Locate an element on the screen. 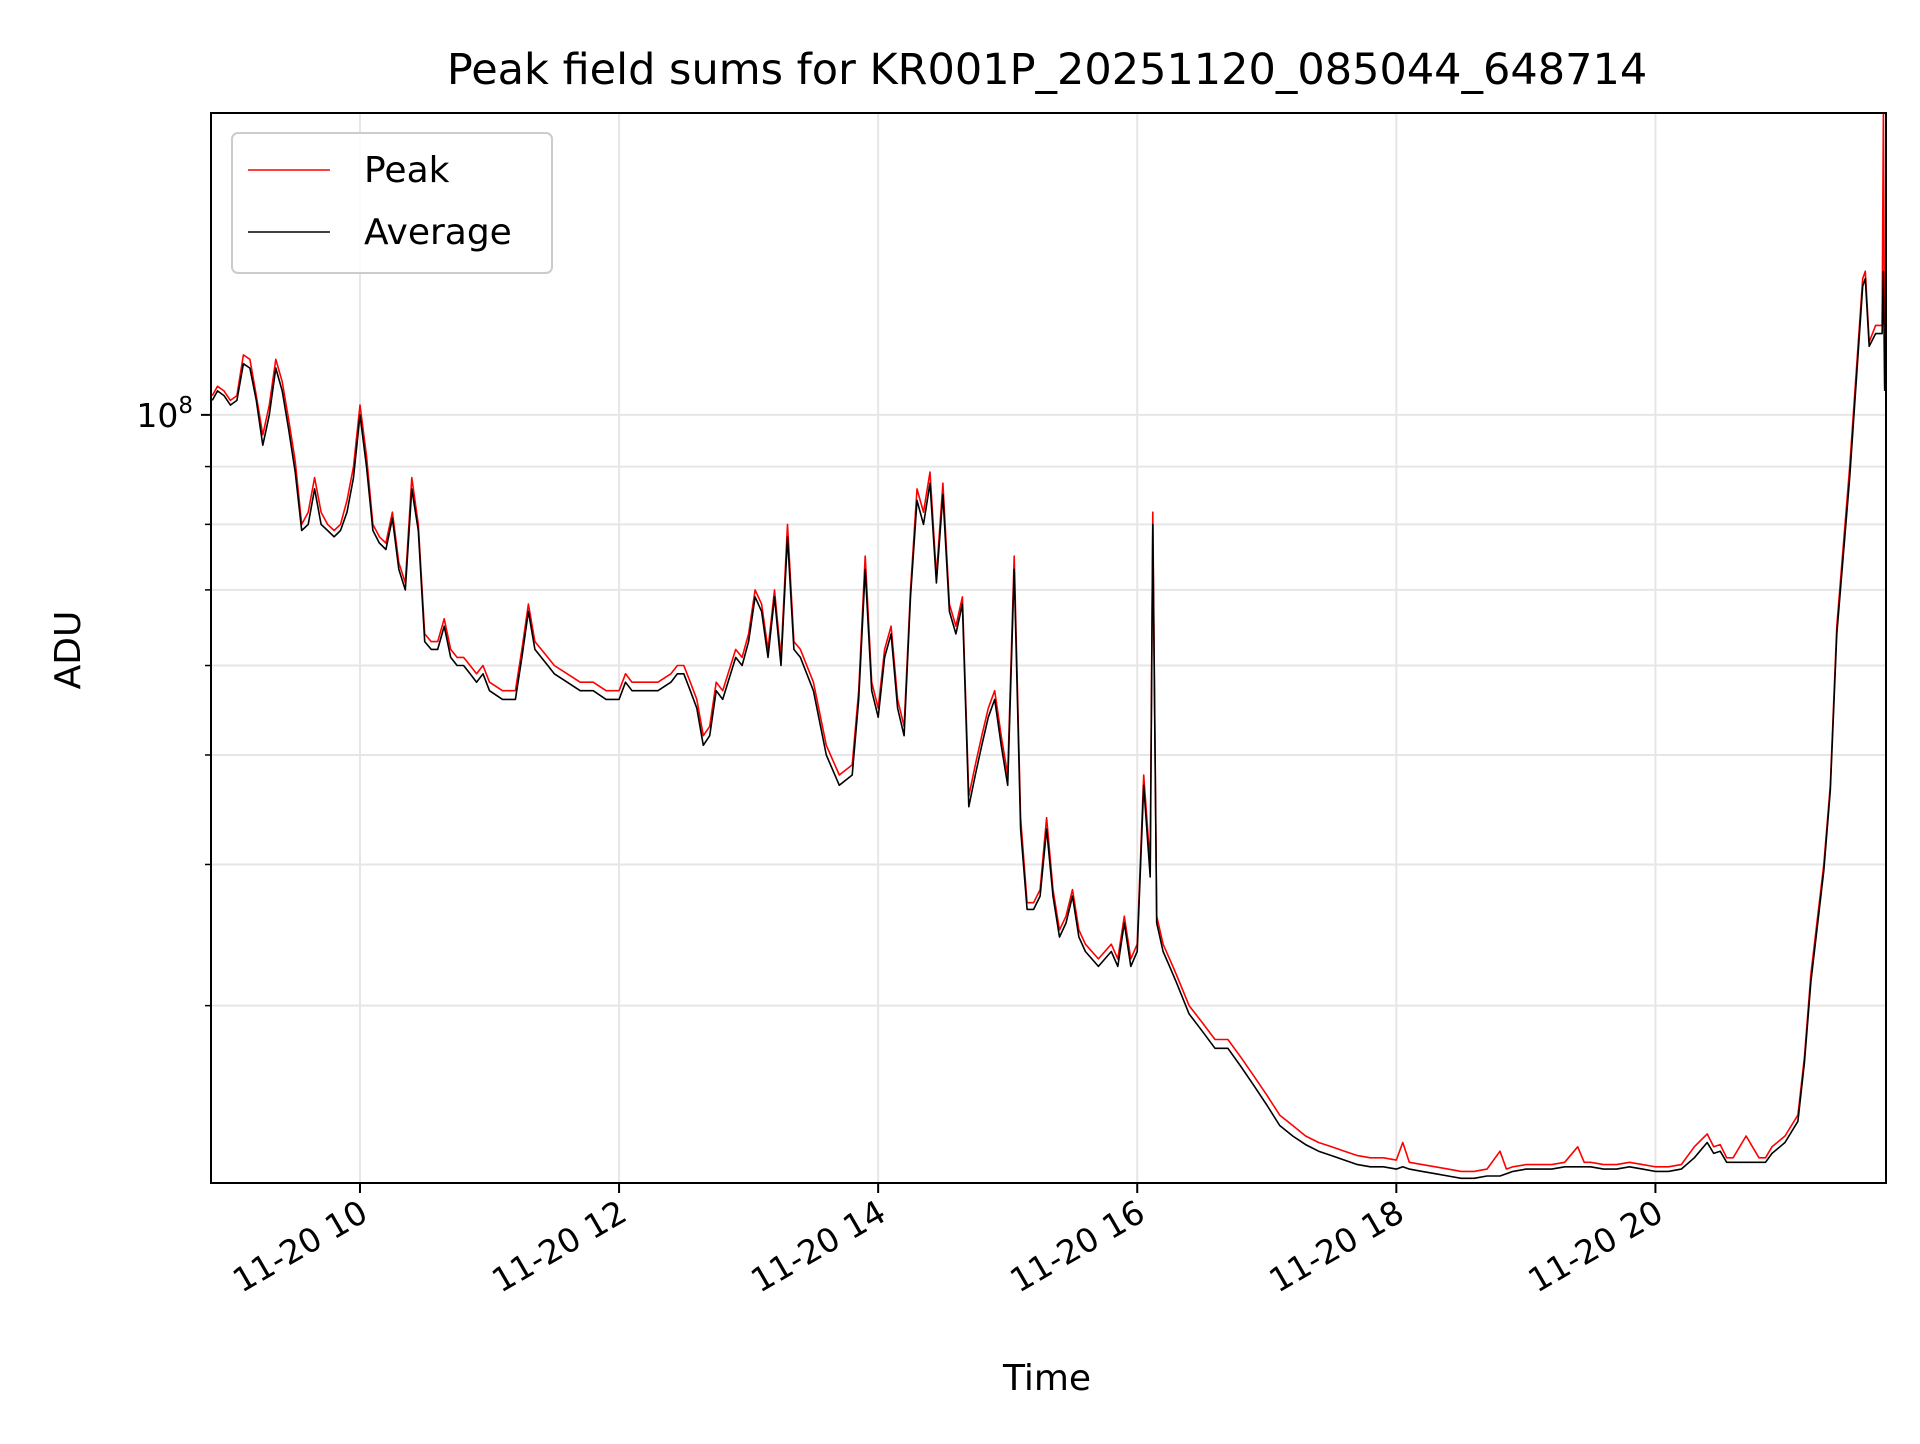 The height and width of the screenshot is (1444, 1920). y-tick-label-exponent: 8 is located at coordinates (185, 406).